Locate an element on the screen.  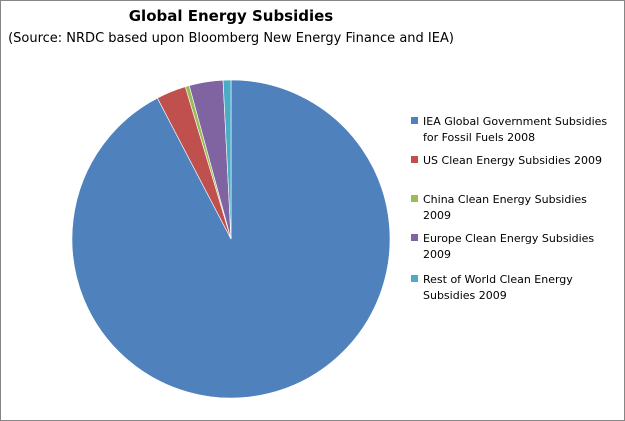
legend-label-3: China Clean Energy Subsidies 2009 is located at coordinates (505, 207).